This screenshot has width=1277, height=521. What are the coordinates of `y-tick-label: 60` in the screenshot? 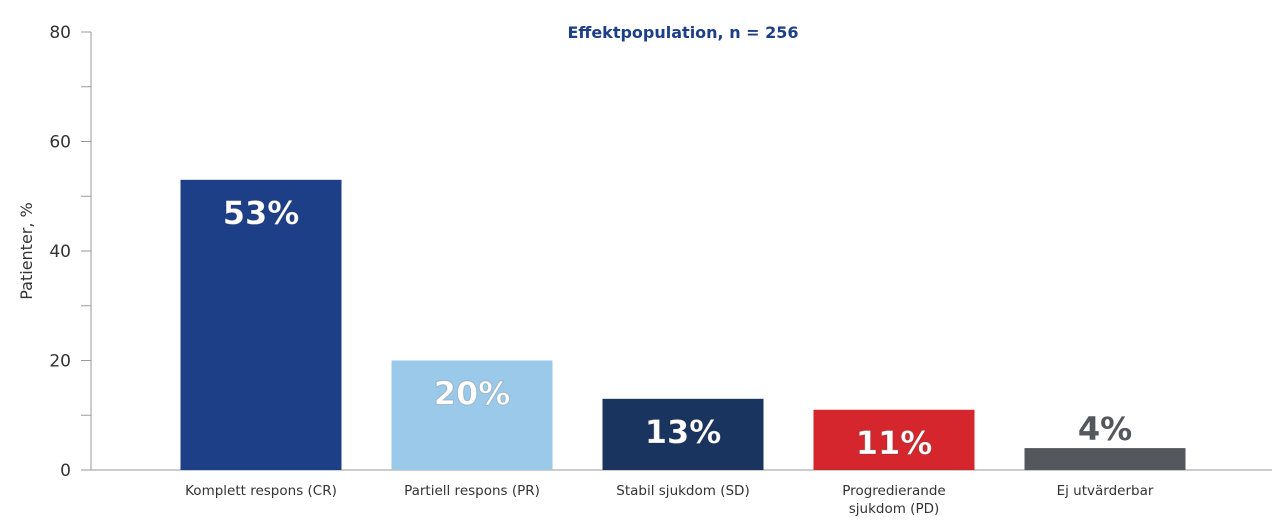 It's located at (60, 143).